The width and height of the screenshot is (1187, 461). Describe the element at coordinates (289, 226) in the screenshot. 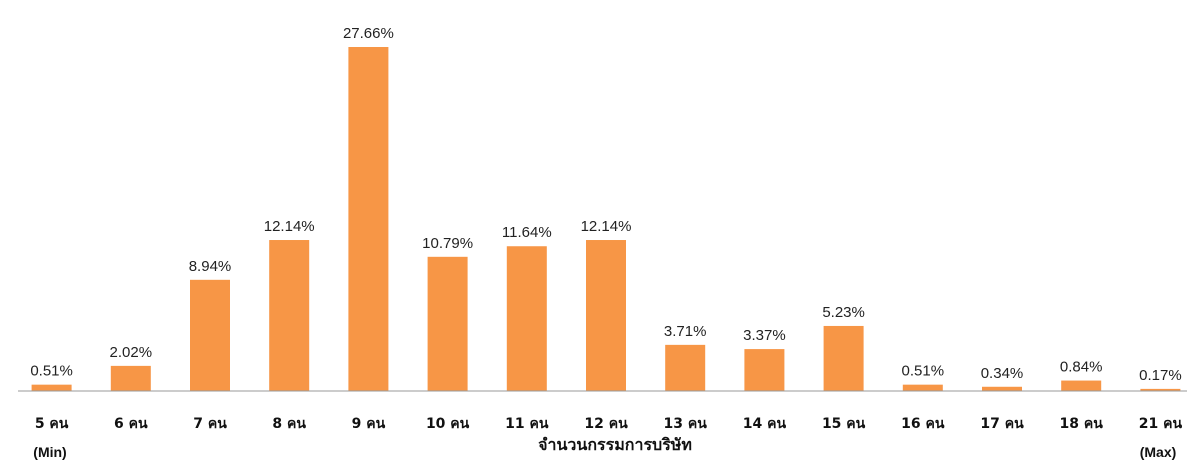

I see `value-label-4: 12.14%` at that location.